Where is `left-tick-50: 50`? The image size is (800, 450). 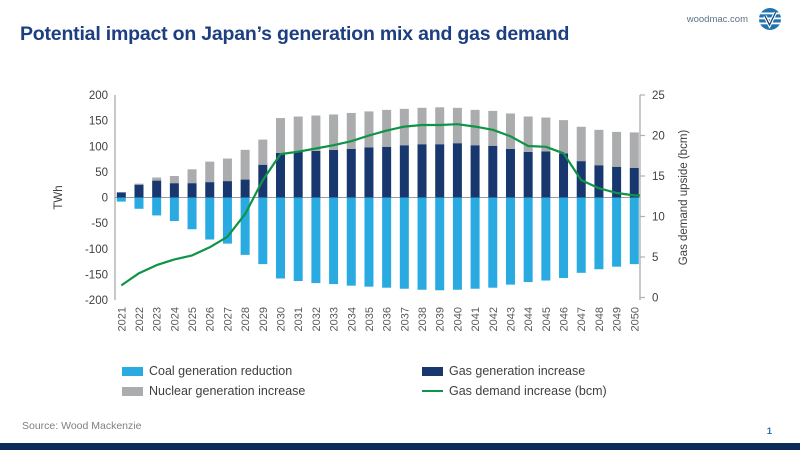
left-tick-50: 50 is located at coordinates (101, 173).